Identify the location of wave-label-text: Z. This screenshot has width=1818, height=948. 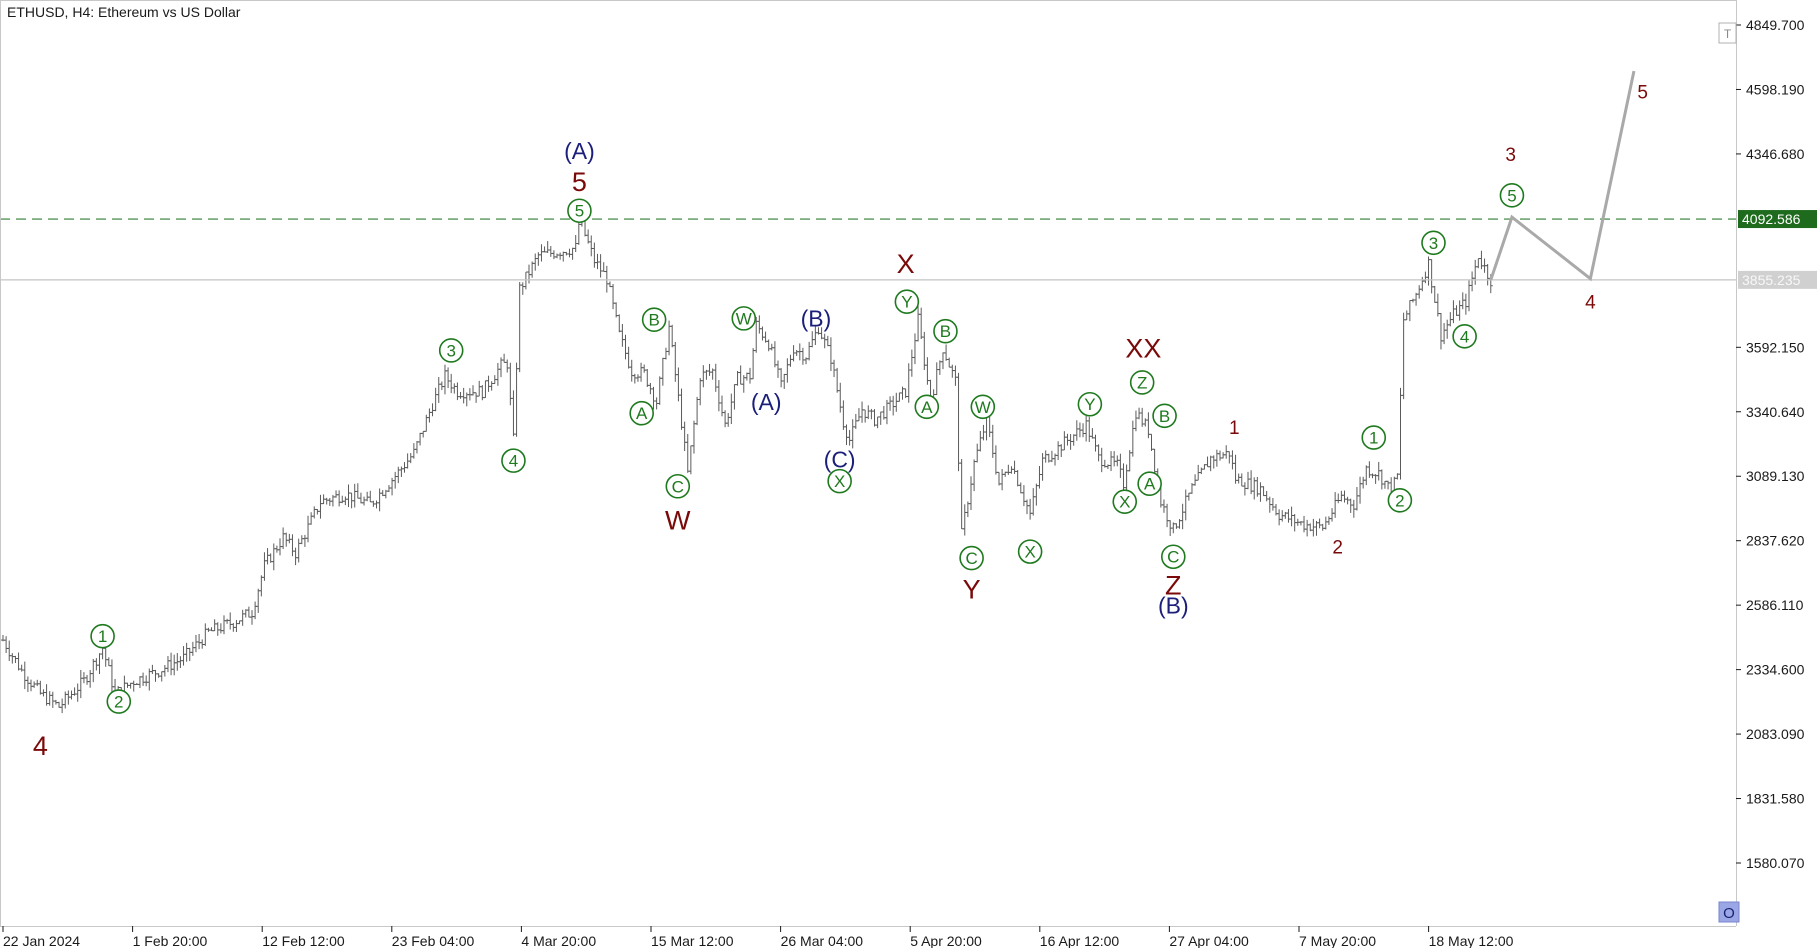
(1173, 586).